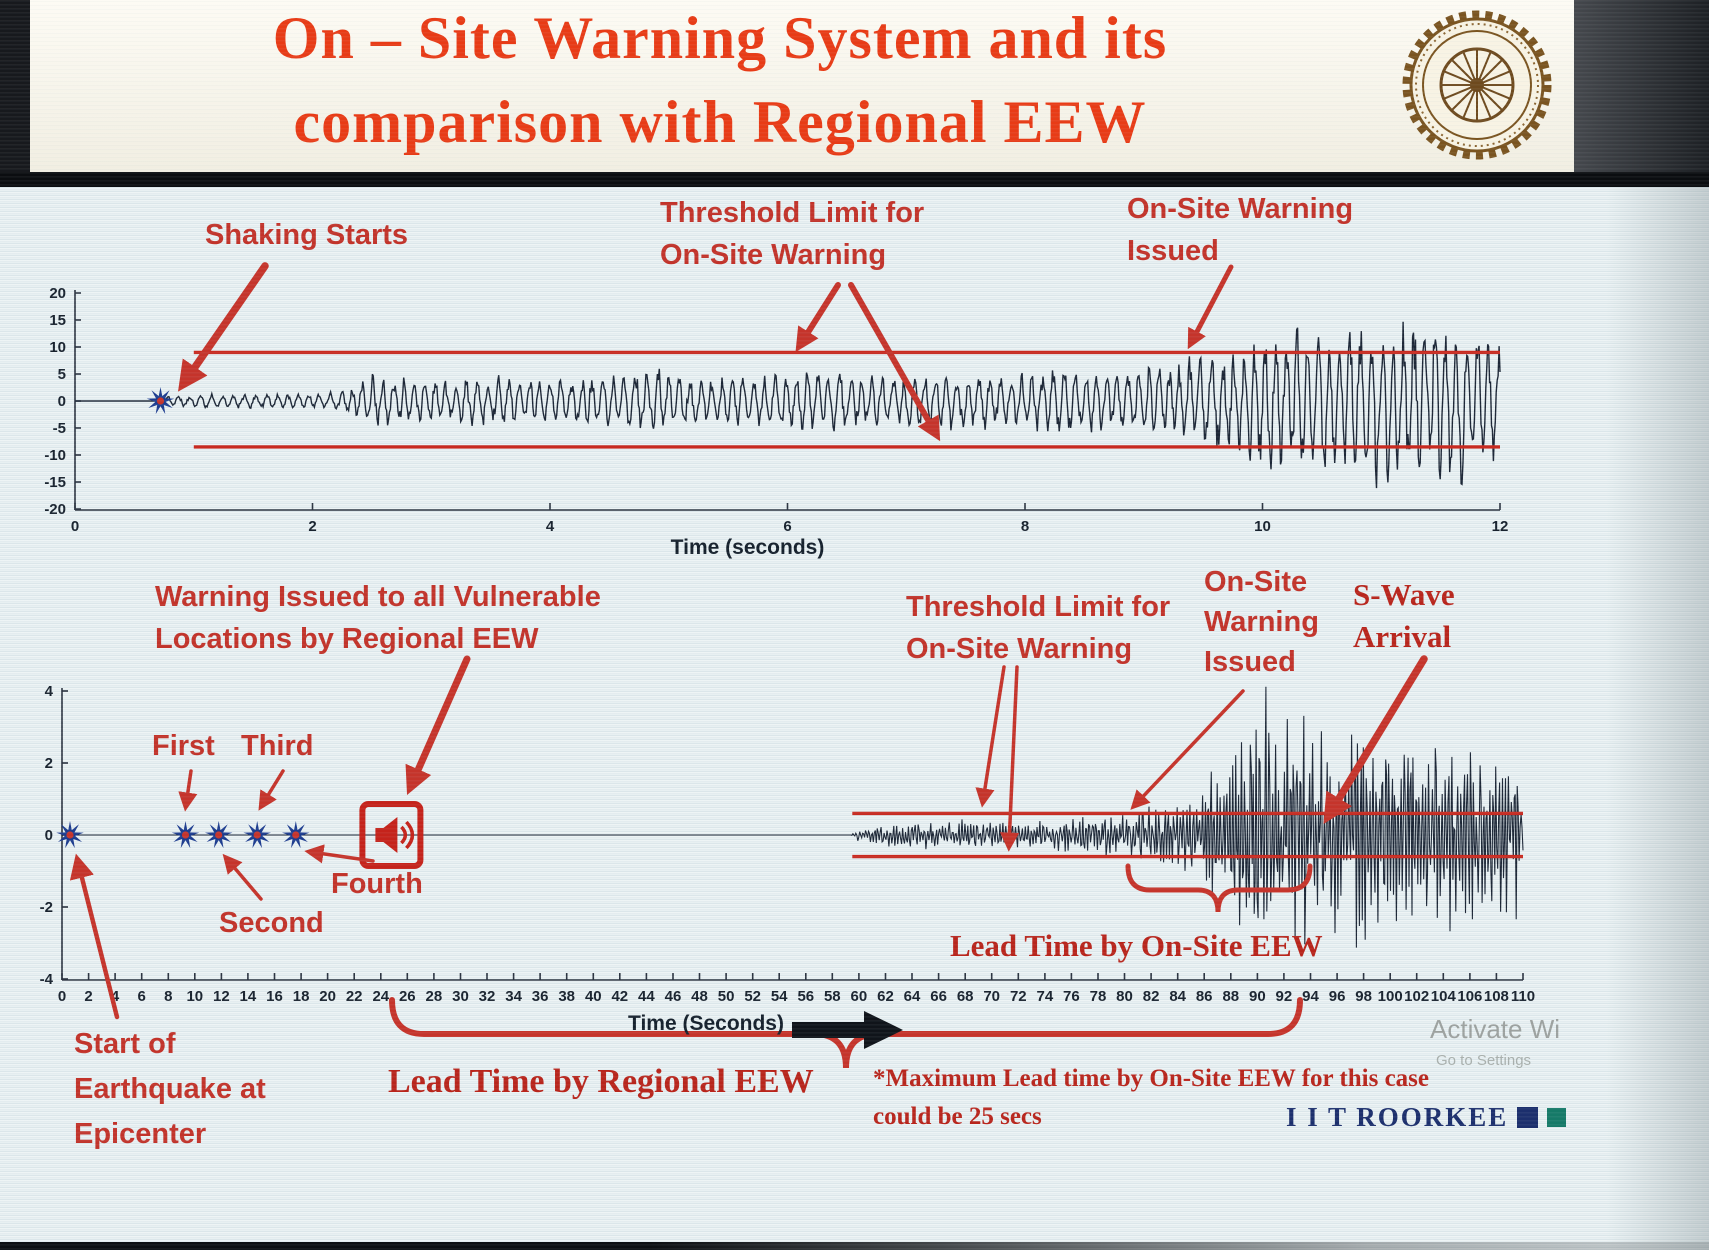  Describe the element at coordinates (307, 235) in the screenshot. I see `annotation-shaking-starts: Shaking Starts` at that location.